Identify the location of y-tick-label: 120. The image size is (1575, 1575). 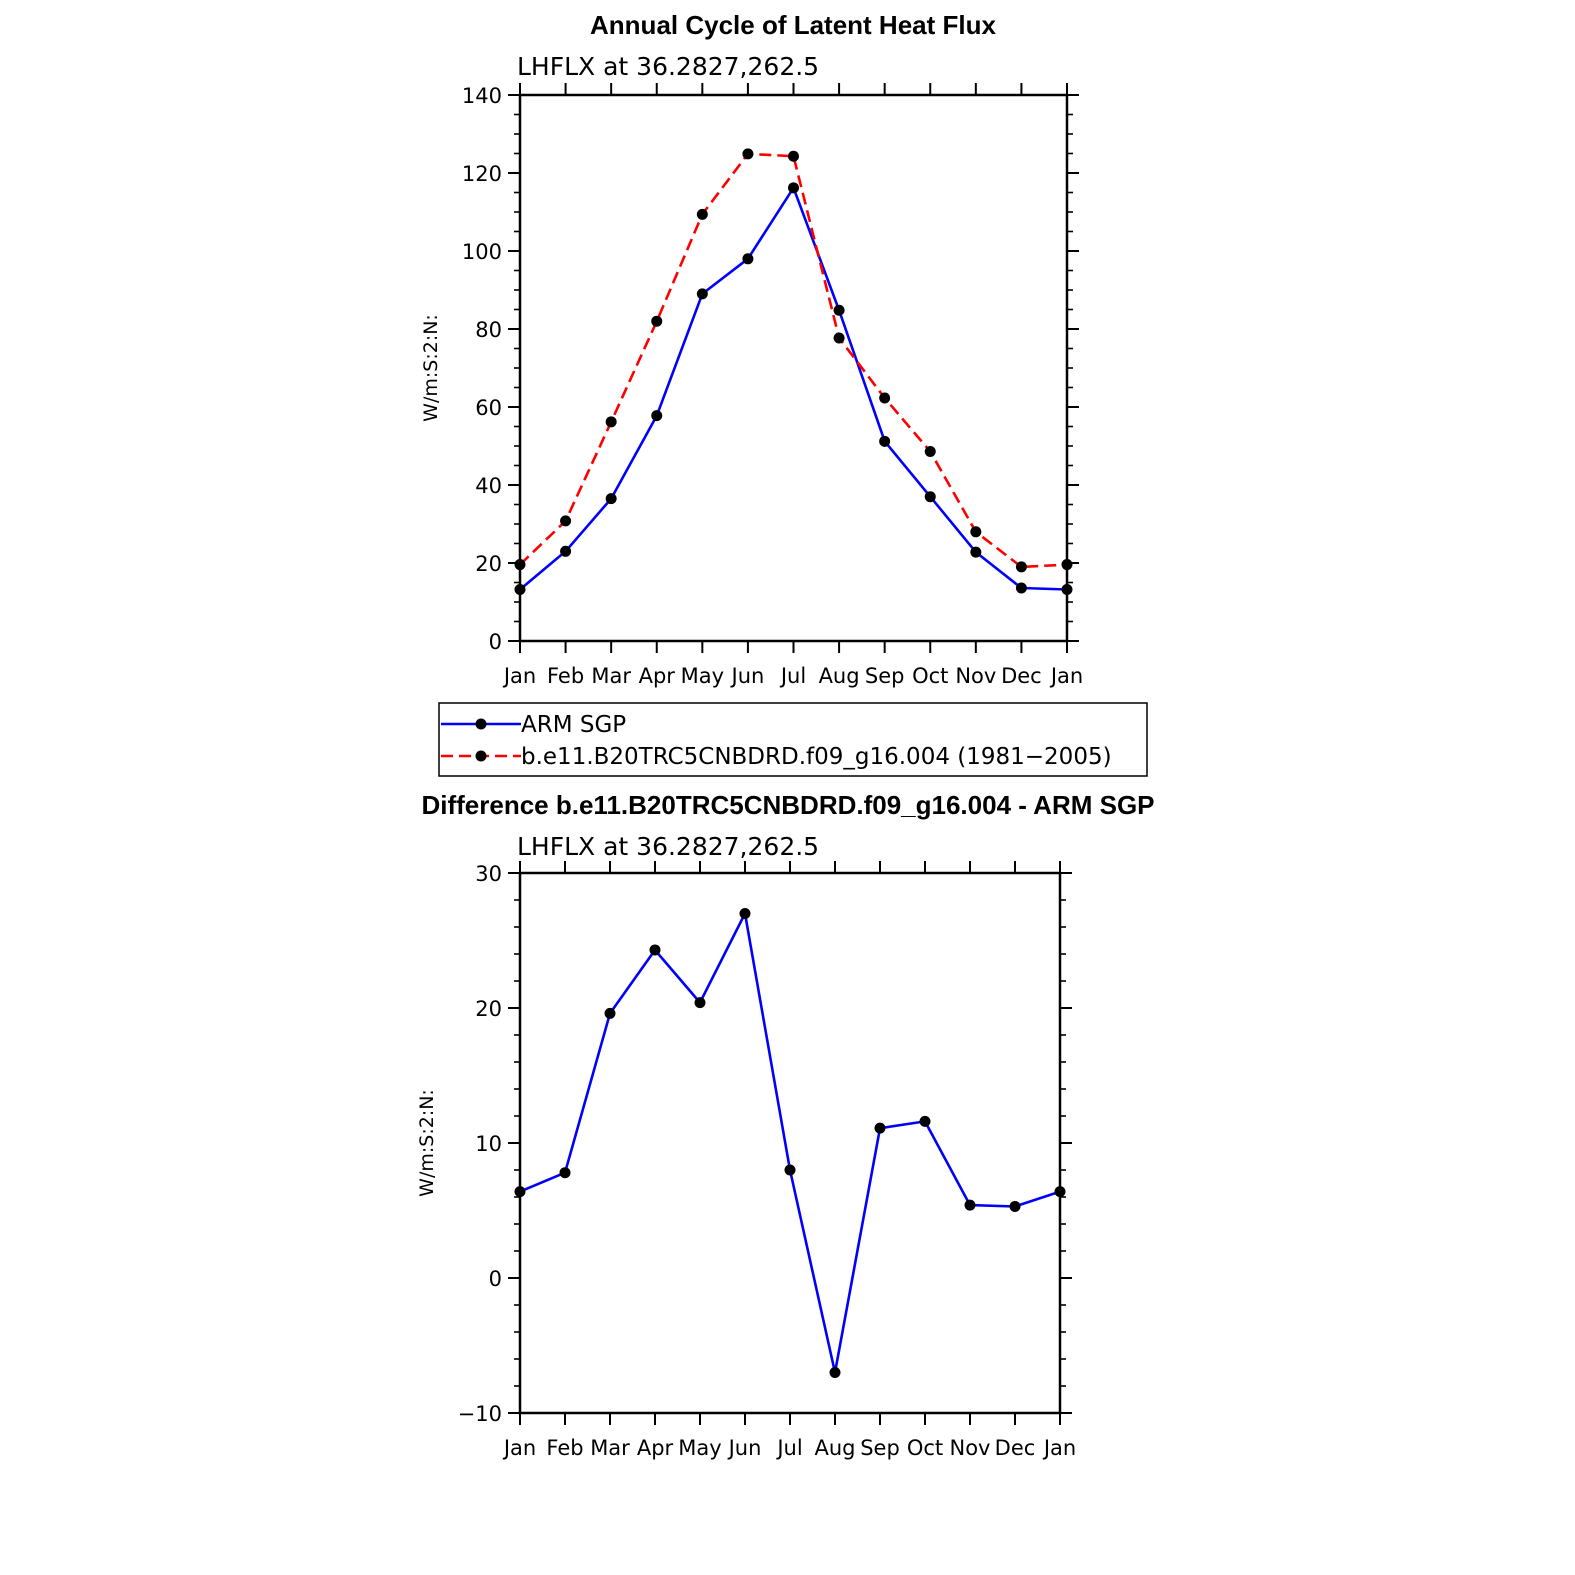
(482, 174).